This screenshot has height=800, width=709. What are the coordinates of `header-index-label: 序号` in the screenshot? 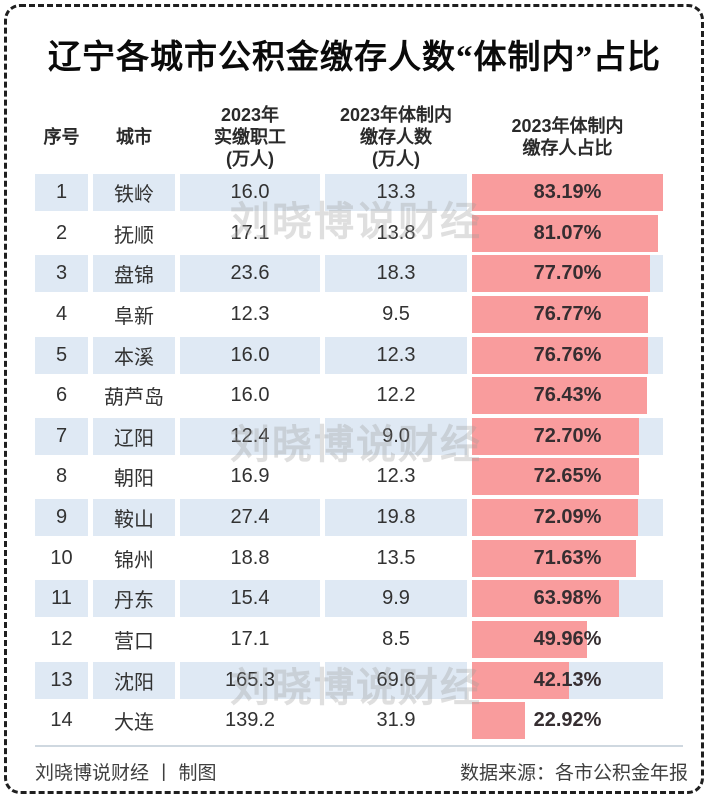 It's located at (61, 137).